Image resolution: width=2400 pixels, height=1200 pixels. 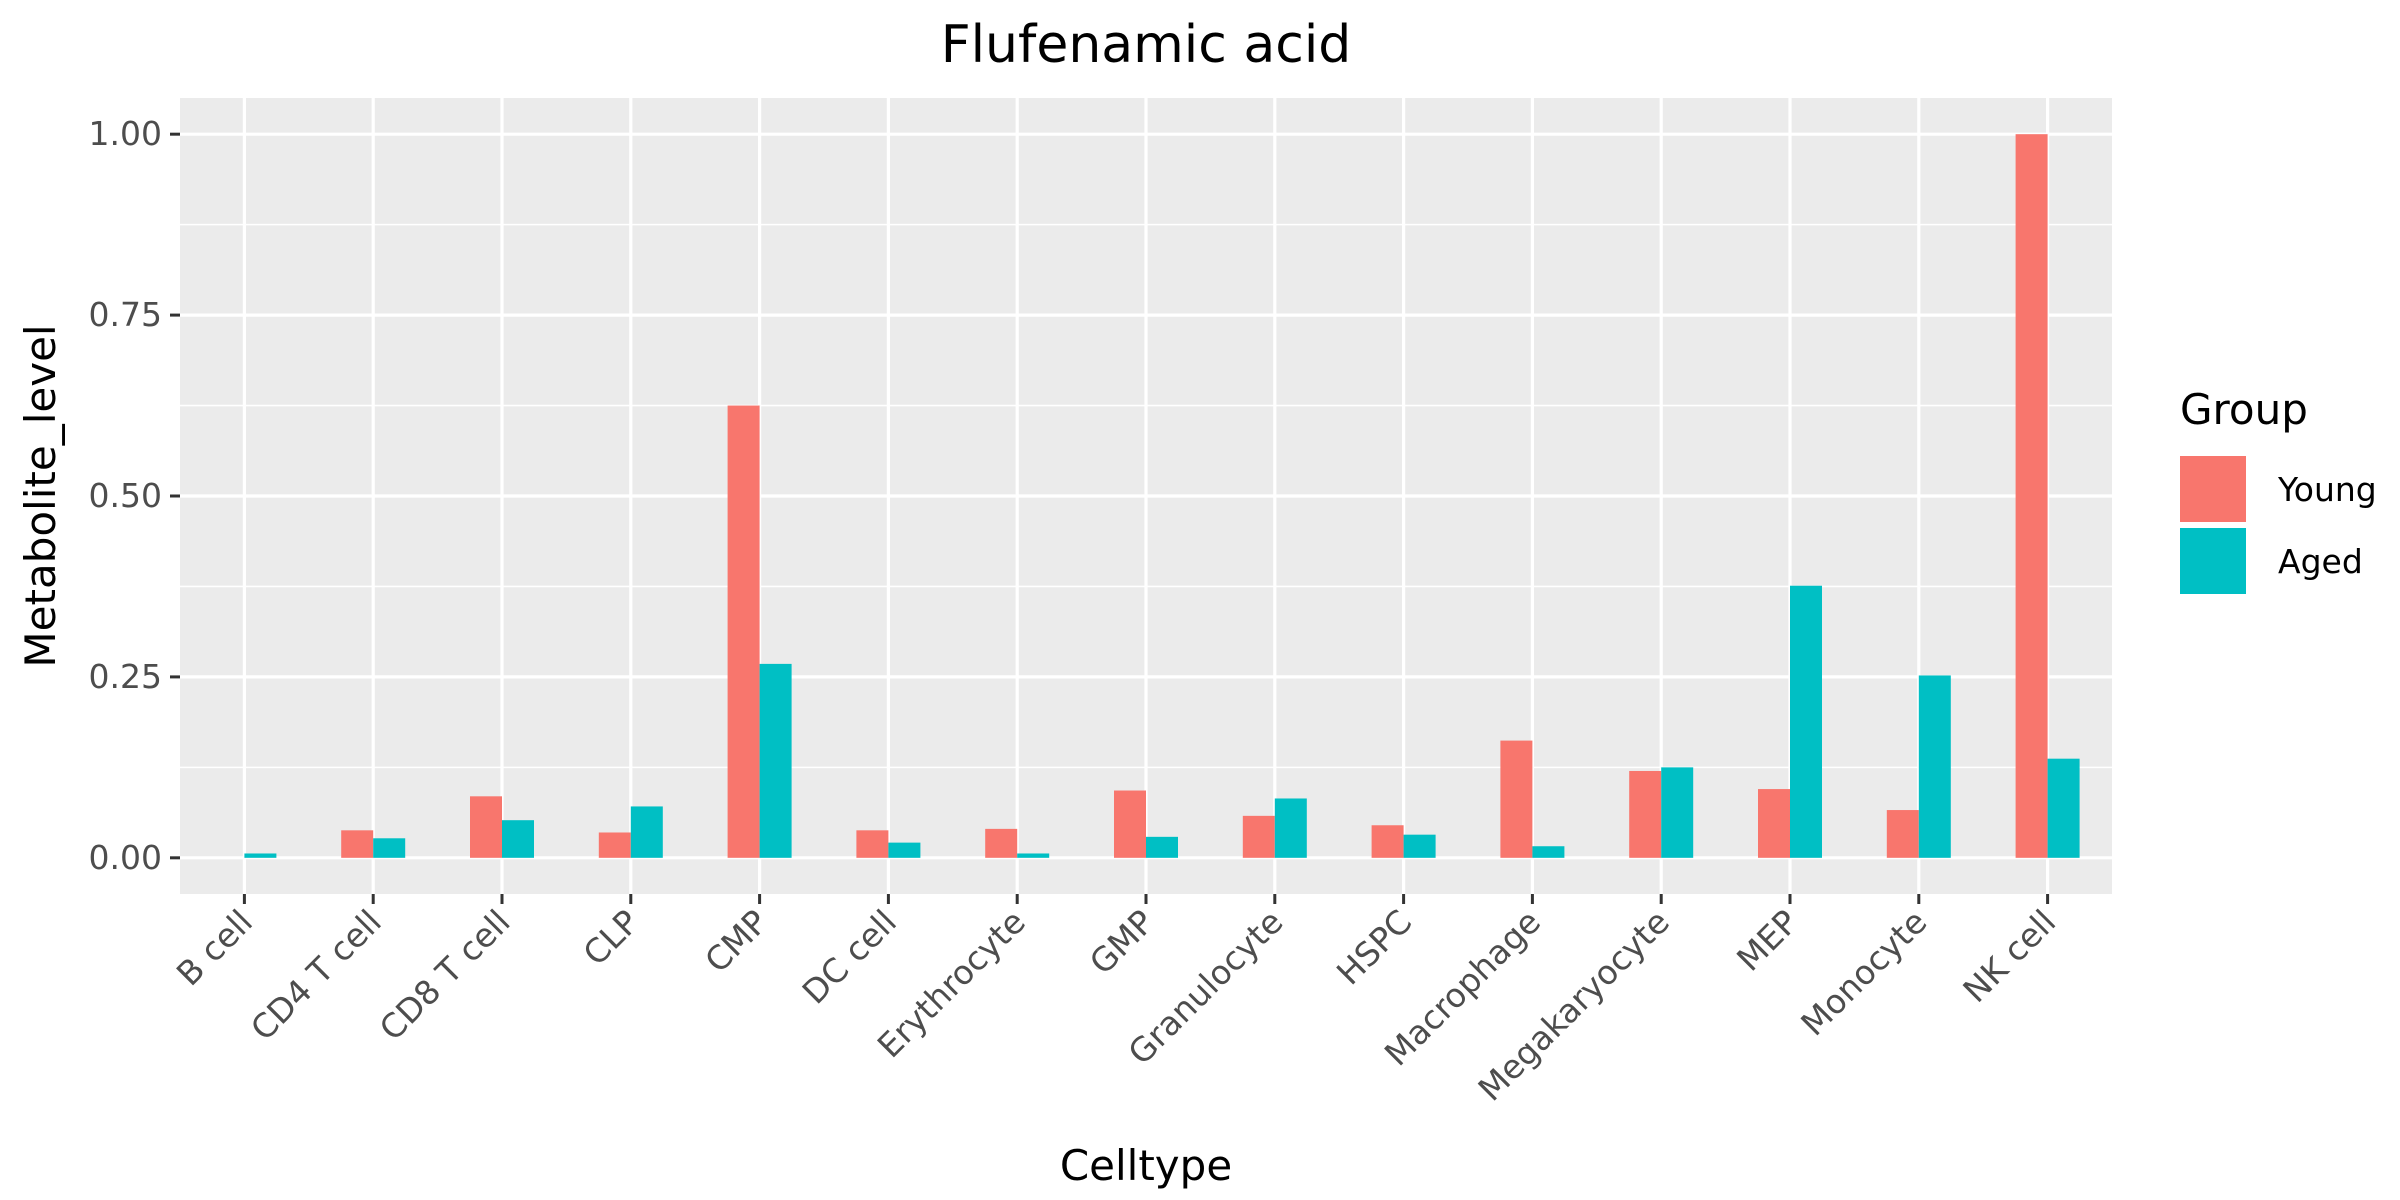 I want to click on y-tick-label: 0.75, so click(x=125, y=314).